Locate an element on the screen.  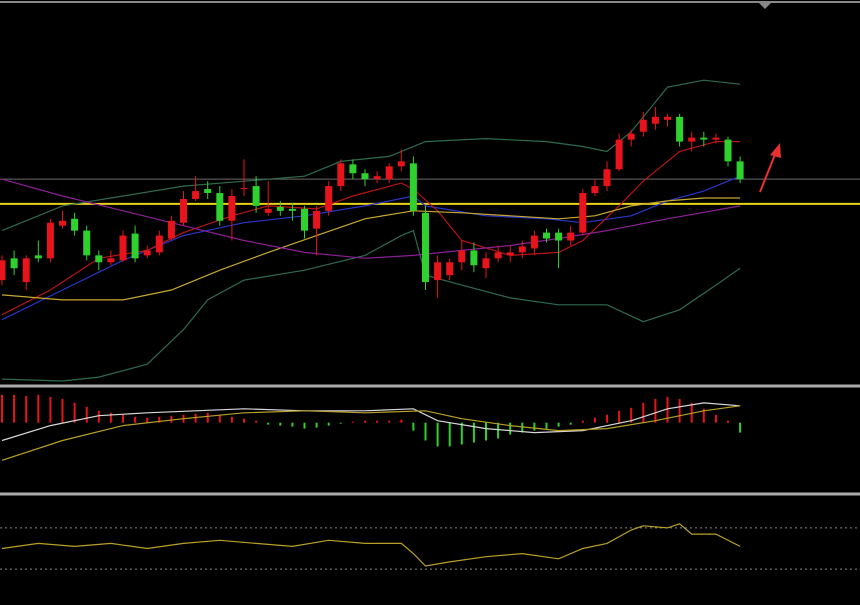
trend-arrow is located at coordinates (770, 168).